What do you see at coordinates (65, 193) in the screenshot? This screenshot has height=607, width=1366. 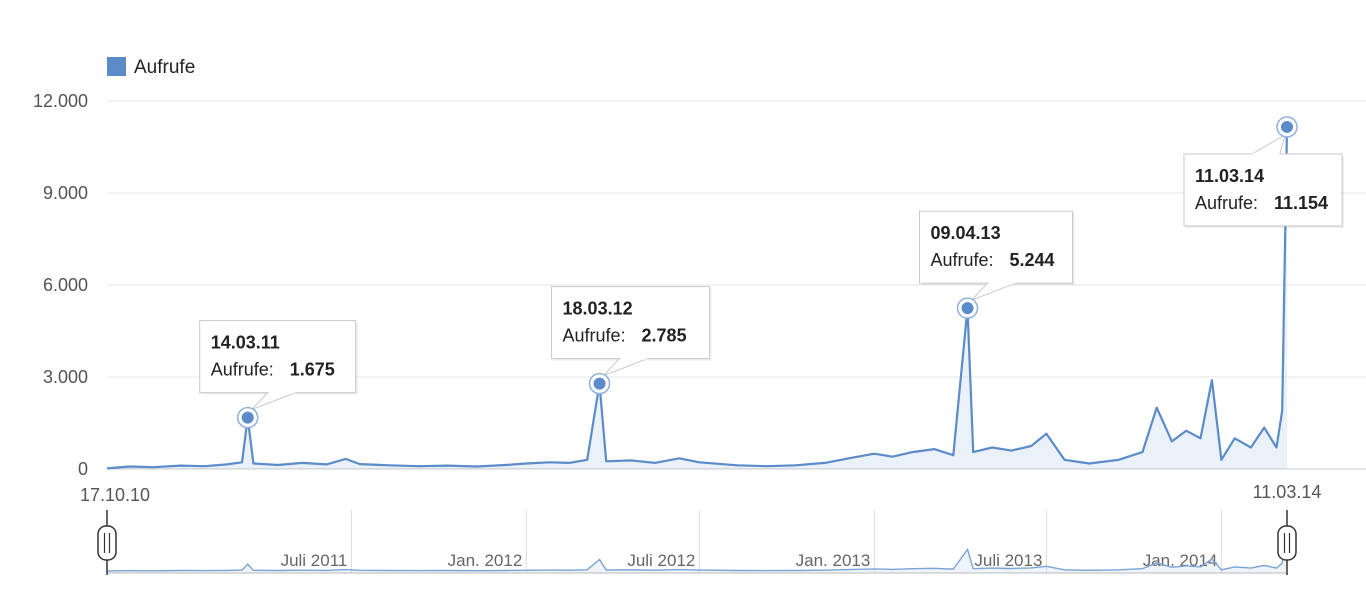 I see `y-tick-label: 9.000` at bounding box center [65, 193].